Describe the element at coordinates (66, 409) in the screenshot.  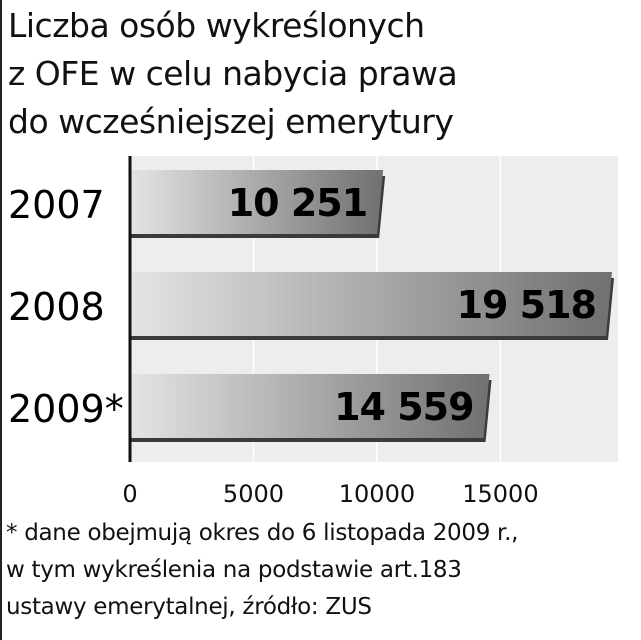
I see `category-label-2009*: 2009*` at that location.